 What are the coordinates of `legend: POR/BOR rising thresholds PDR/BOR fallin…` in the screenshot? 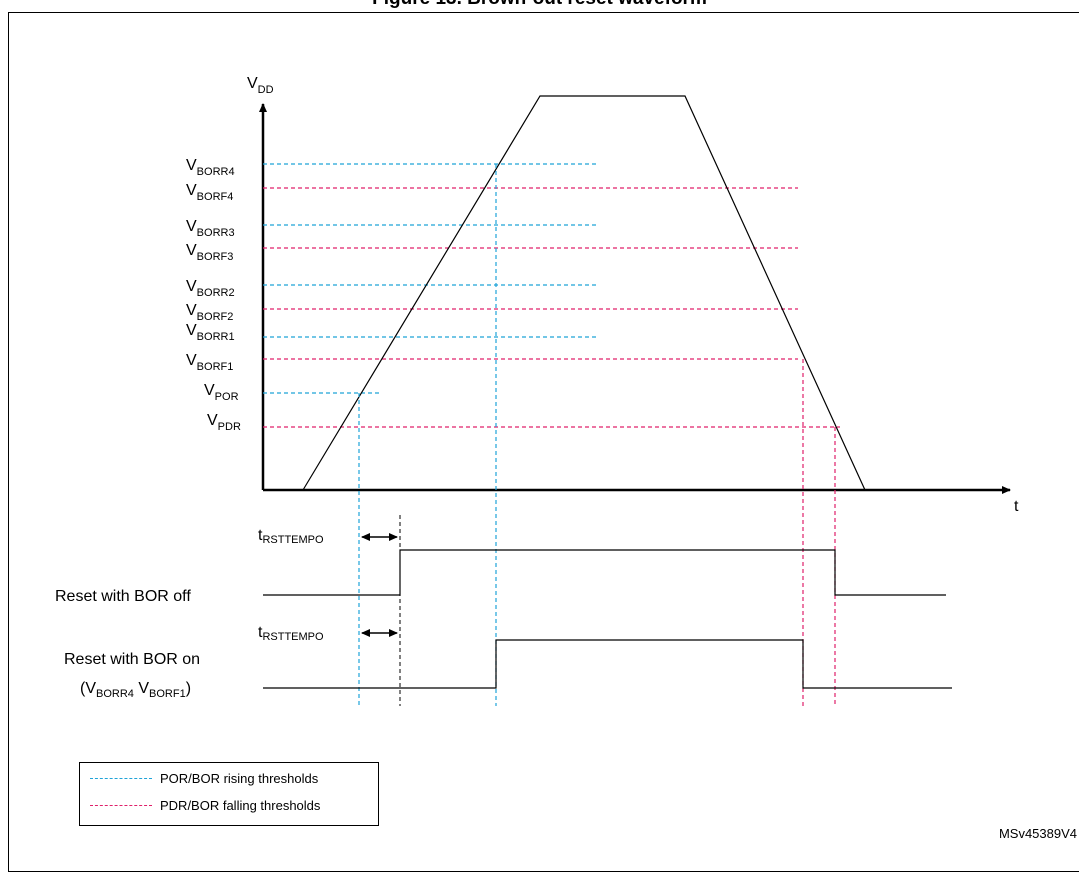 It's located at (229, 794).